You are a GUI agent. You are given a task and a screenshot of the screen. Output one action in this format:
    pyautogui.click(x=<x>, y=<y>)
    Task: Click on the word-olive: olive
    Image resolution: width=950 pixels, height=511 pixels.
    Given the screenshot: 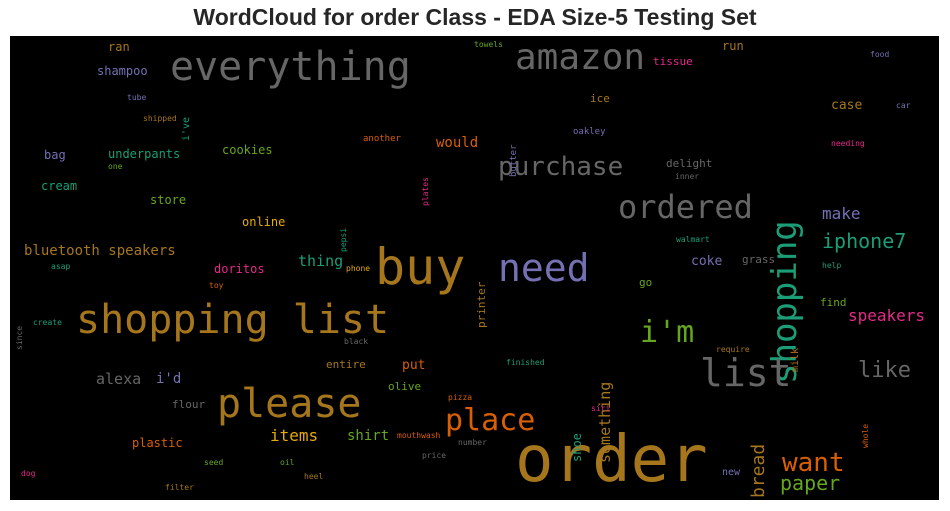 What is the action you would take?
    pyautogui.click(x=405, y=386)
    